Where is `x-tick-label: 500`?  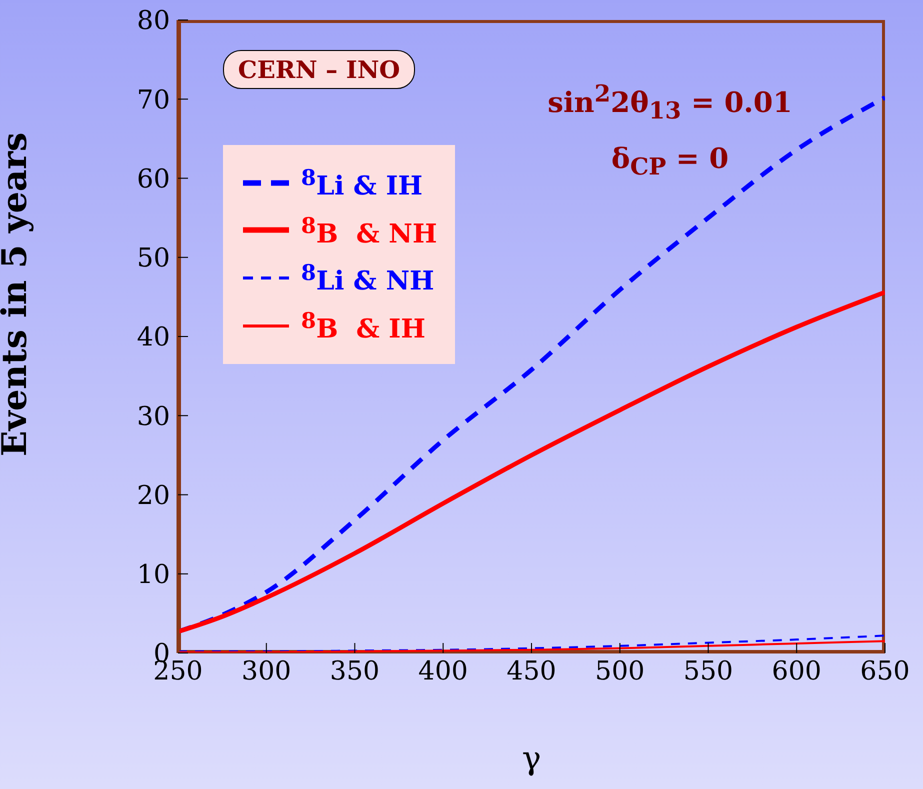
x-tick-label: 500 is located at coordinates (620, 671).